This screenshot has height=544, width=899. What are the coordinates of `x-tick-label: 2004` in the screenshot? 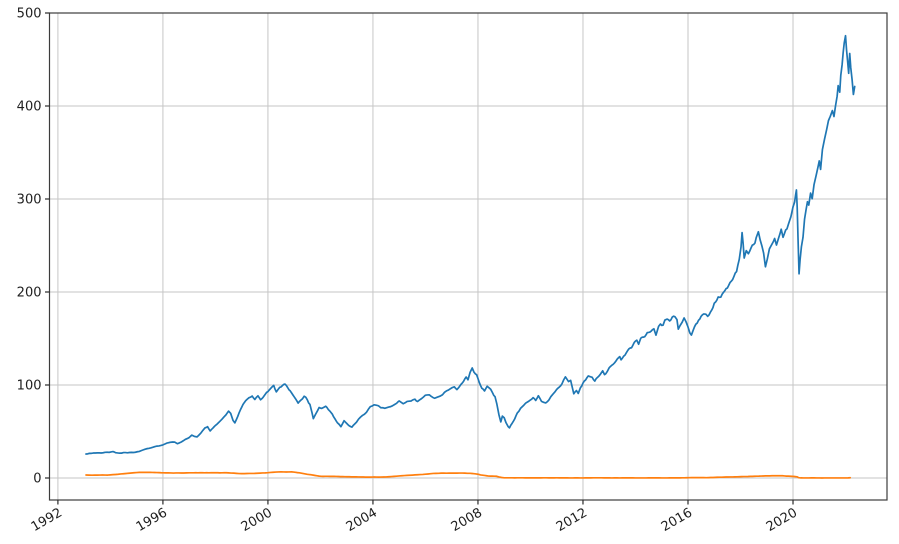 It's located at (362, 520).